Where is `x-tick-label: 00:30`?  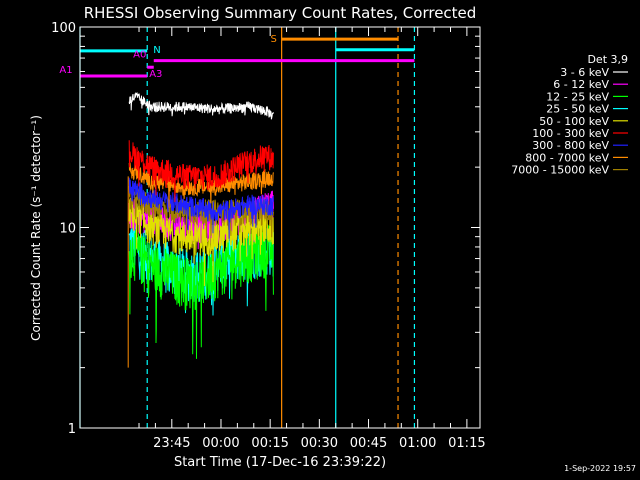 x-tick-label: 00:30 is located at coordinates (319, 443).